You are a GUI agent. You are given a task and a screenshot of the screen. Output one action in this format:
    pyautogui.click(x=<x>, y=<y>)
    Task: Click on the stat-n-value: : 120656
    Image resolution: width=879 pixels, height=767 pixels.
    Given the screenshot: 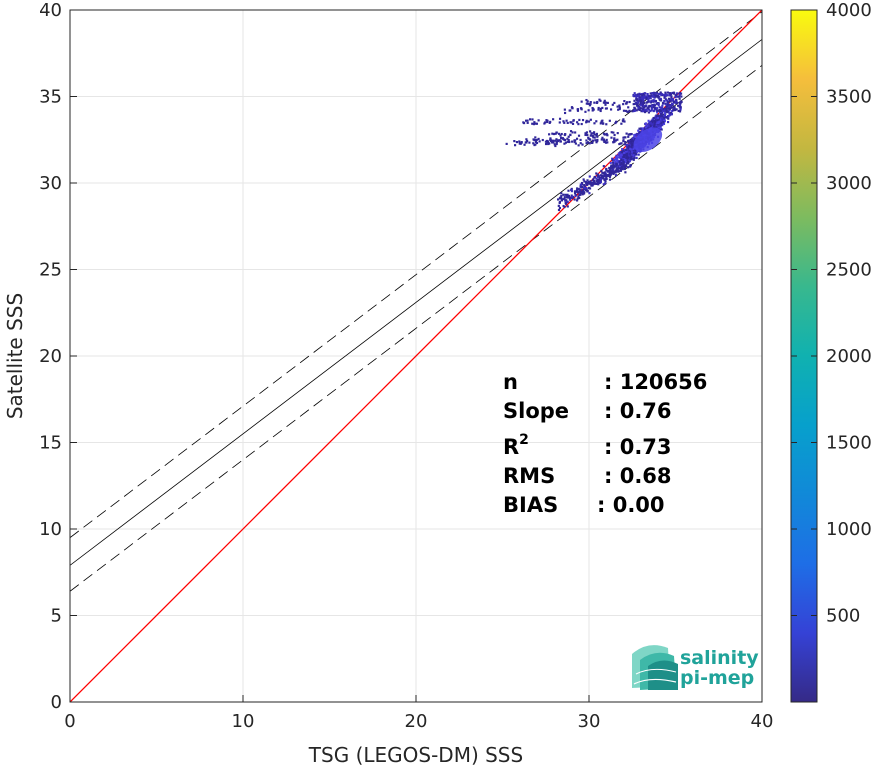 What is the action you would take?
    pyautogui.click(x=655, y=382)
    